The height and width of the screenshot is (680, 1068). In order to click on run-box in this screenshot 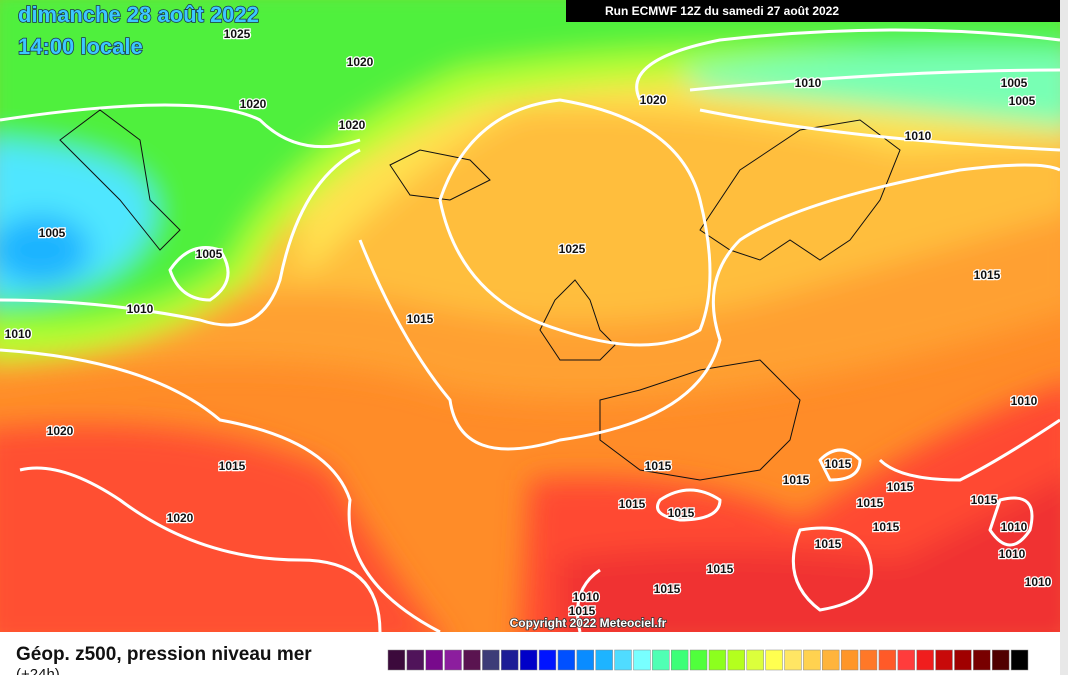, I will do `click(813, 11)`.